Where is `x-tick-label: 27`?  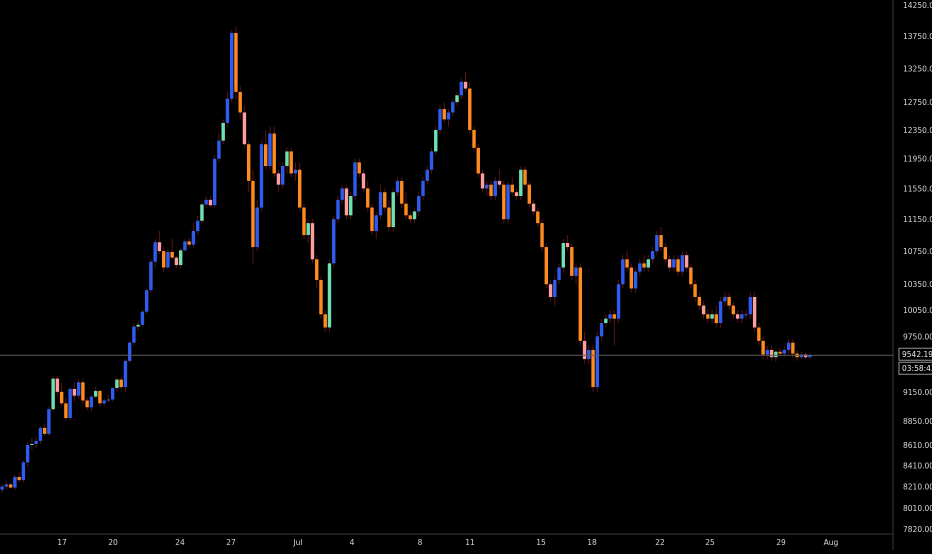 x-tick-label: 27 is located at coordinates (231, 542).